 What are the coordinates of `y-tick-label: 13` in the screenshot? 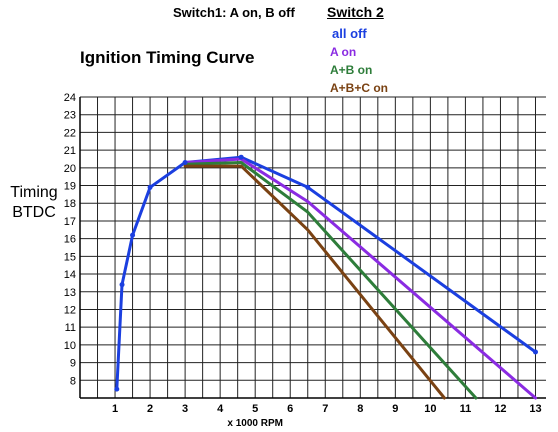 It's located at (70, 293).